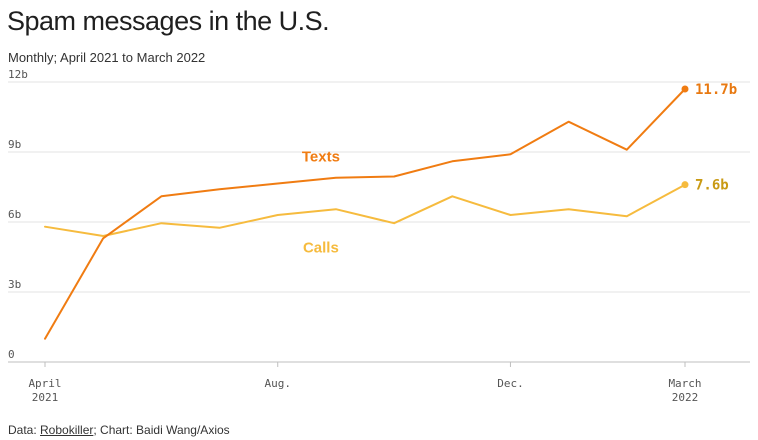 Image resolution: width=758 pixels, height=440 pixels. Describe the element at coordinates (44, 383) in the screenshot. I see `x-tick-label: April` at that location.